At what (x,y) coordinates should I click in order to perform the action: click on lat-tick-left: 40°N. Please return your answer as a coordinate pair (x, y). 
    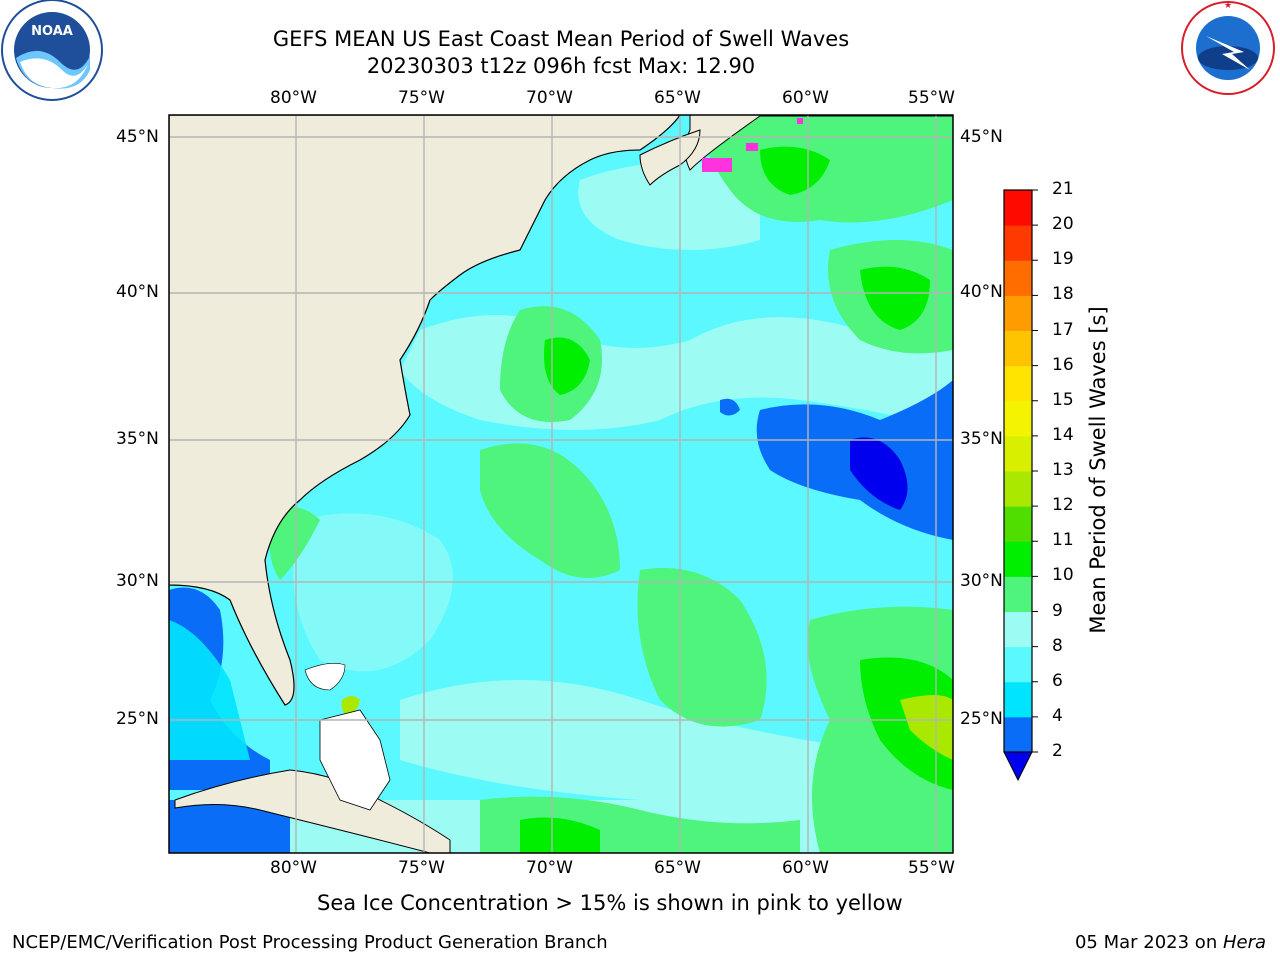
    Looking at the image, I should click on (137, 292).